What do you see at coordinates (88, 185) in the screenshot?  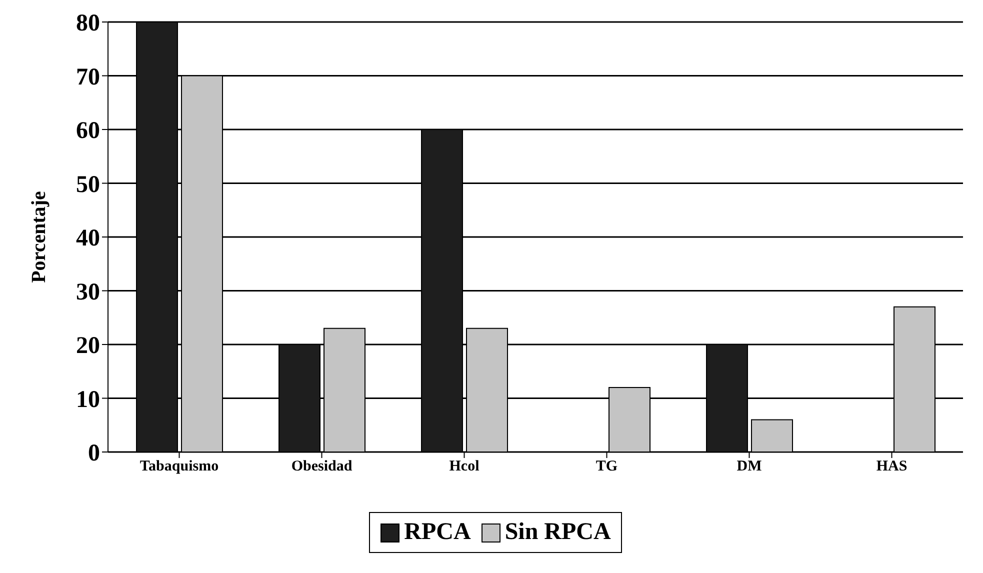 I see `y-tick-label: 50` at bounding box center [88, 185].